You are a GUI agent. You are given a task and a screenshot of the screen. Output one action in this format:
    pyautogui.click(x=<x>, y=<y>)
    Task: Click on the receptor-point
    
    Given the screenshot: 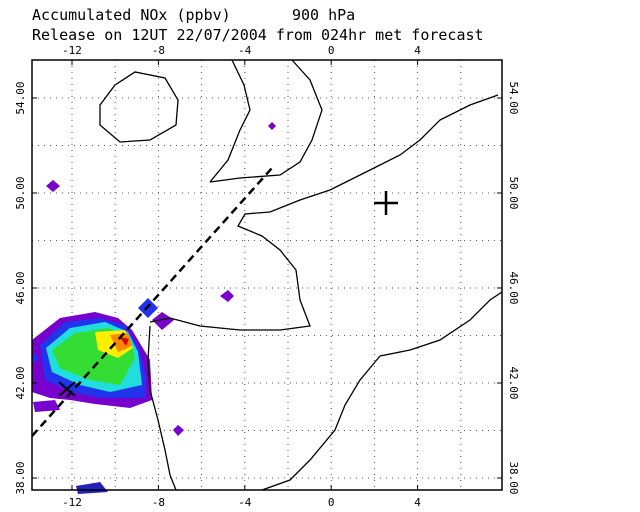 What is the action you would take?
    pyautogui.click(x=386, y=203)
    